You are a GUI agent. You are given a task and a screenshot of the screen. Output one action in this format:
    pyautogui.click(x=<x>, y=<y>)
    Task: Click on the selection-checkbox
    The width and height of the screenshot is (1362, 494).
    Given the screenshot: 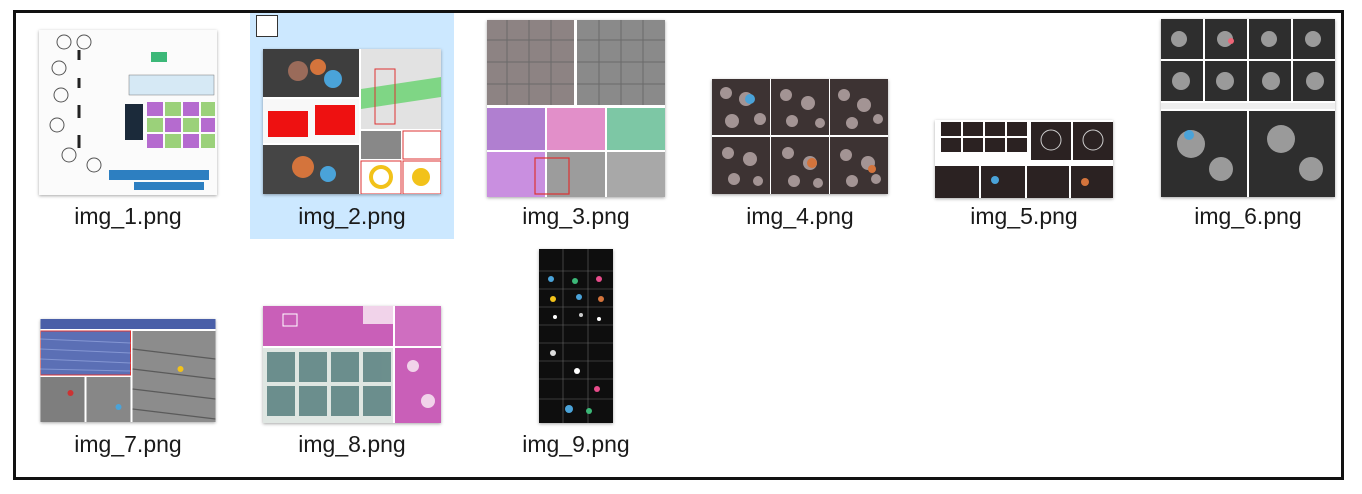 What is the action you would take?
    pyautogui.click(x=267, y=26)
    